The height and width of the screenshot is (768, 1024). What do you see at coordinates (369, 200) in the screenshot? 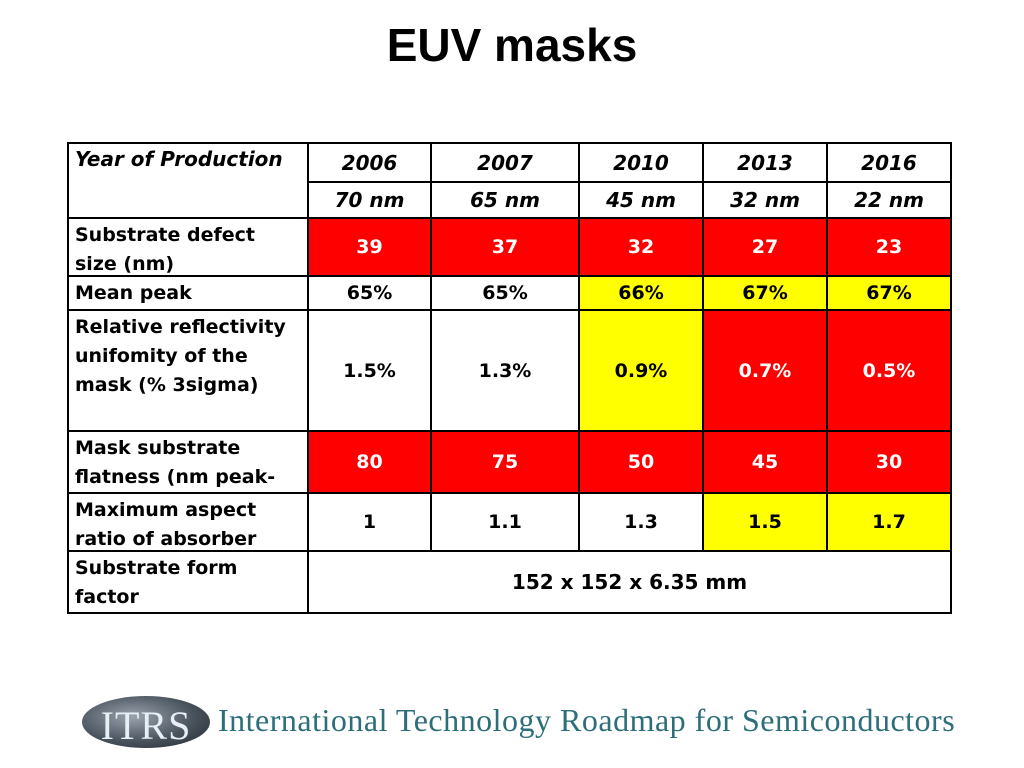
I see `node-cell: 70 nm` at bounding box center [369, 200].